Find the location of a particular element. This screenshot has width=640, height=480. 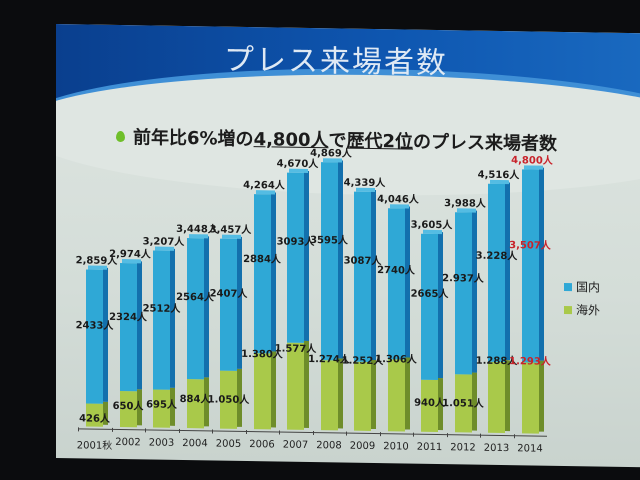

legend-label-overseas: 海外 is located at coordinates (588, 310).